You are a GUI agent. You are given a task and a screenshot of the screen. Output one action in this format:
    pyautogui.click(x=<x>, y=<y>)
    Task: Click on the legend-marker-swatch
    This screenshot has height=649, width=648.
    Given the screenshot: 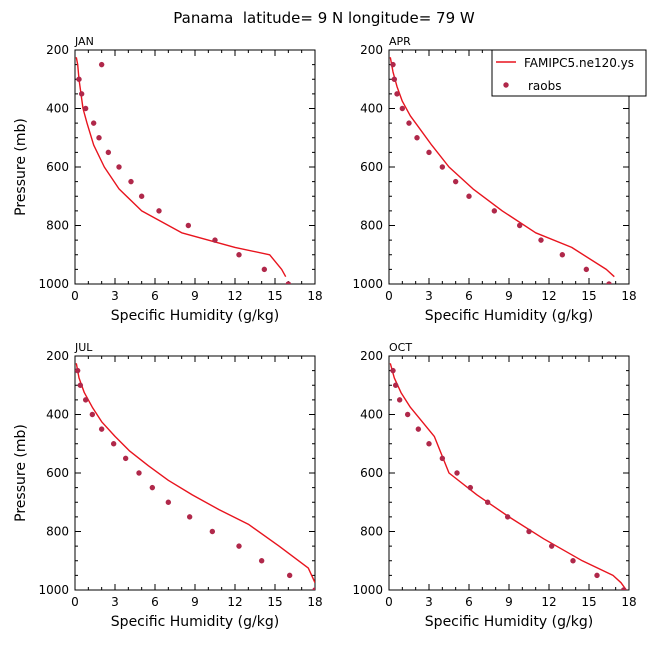 What is the action you would take?
    pyautogui.click(x=506, y=85)
    